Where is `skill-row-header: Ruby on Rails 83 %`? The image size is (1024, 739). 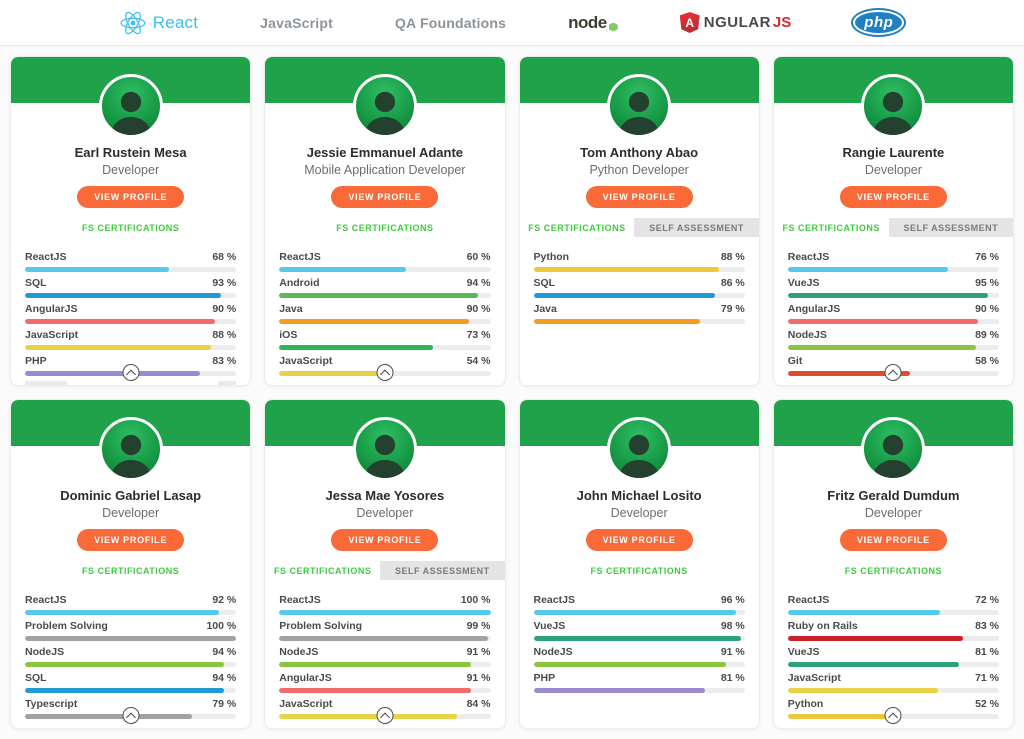
skill-row-header: Ruby on Rails 83 % is located at coordinates (893, 626).